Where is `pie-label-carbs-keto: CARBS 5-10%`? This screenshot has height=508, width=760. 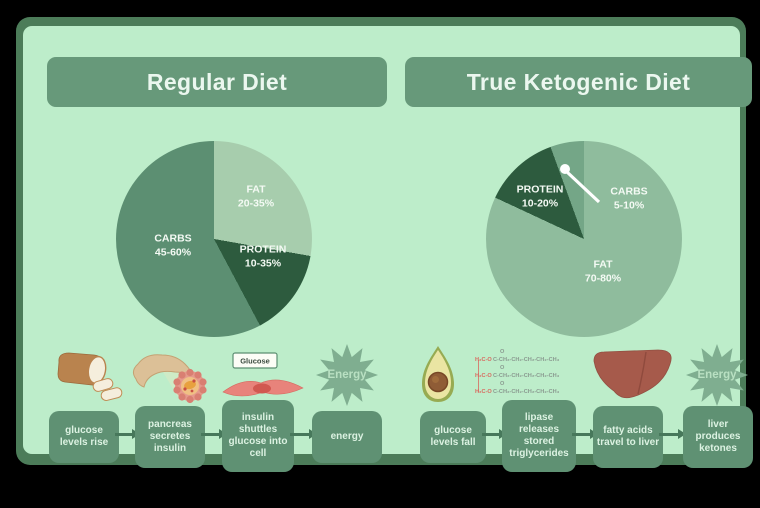 pie-label-carbs-keto: CARBS 5-10% is located at coordinates (629, 198).